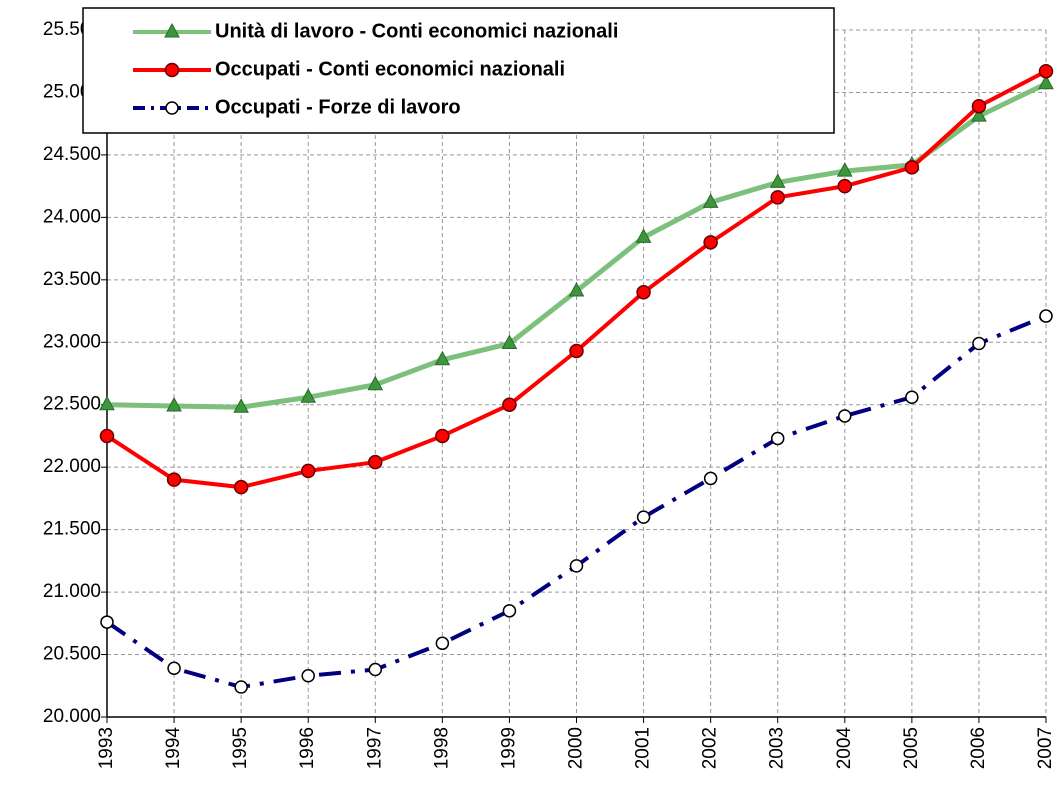 The width and height of the screenshot is (1059, 796). Describe the element at coordinates (106, 748) in the screenshot. I see `x-tick-label: 1993` at that location.